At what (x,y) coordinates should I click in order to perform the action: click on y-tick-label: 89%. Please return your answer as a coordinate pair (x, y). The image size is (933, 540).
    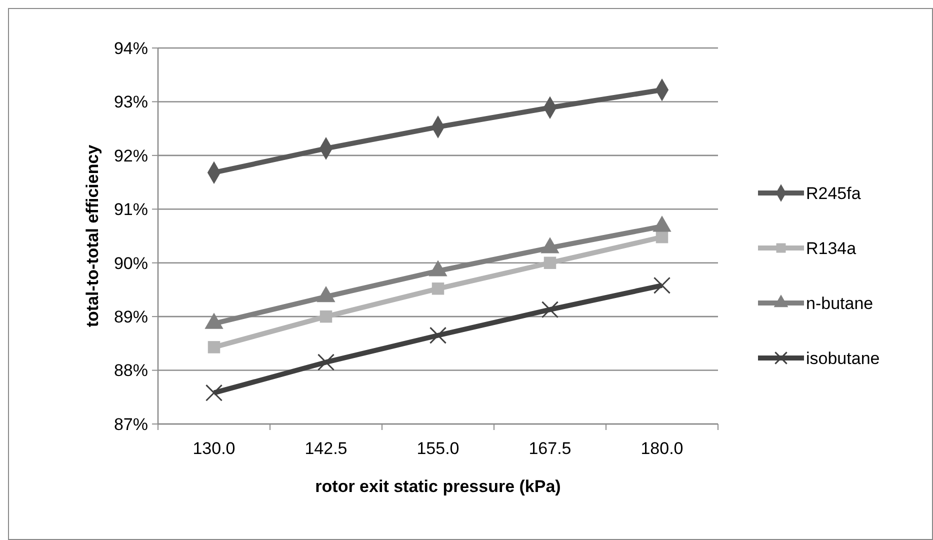
    Looking at the image, I should click on (131, 317).